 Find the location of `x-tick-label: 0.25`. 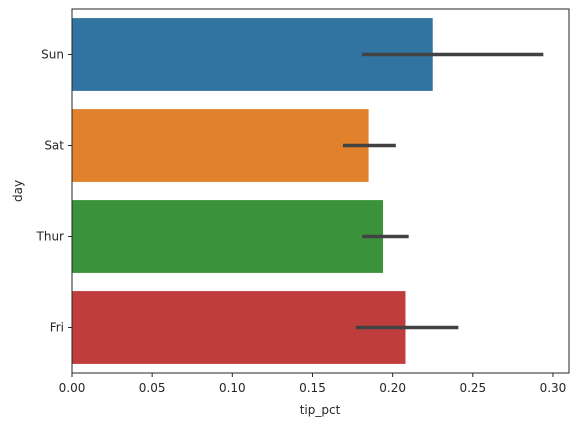

x-tick-label: 0.25 is located at coordinates (472, 388).